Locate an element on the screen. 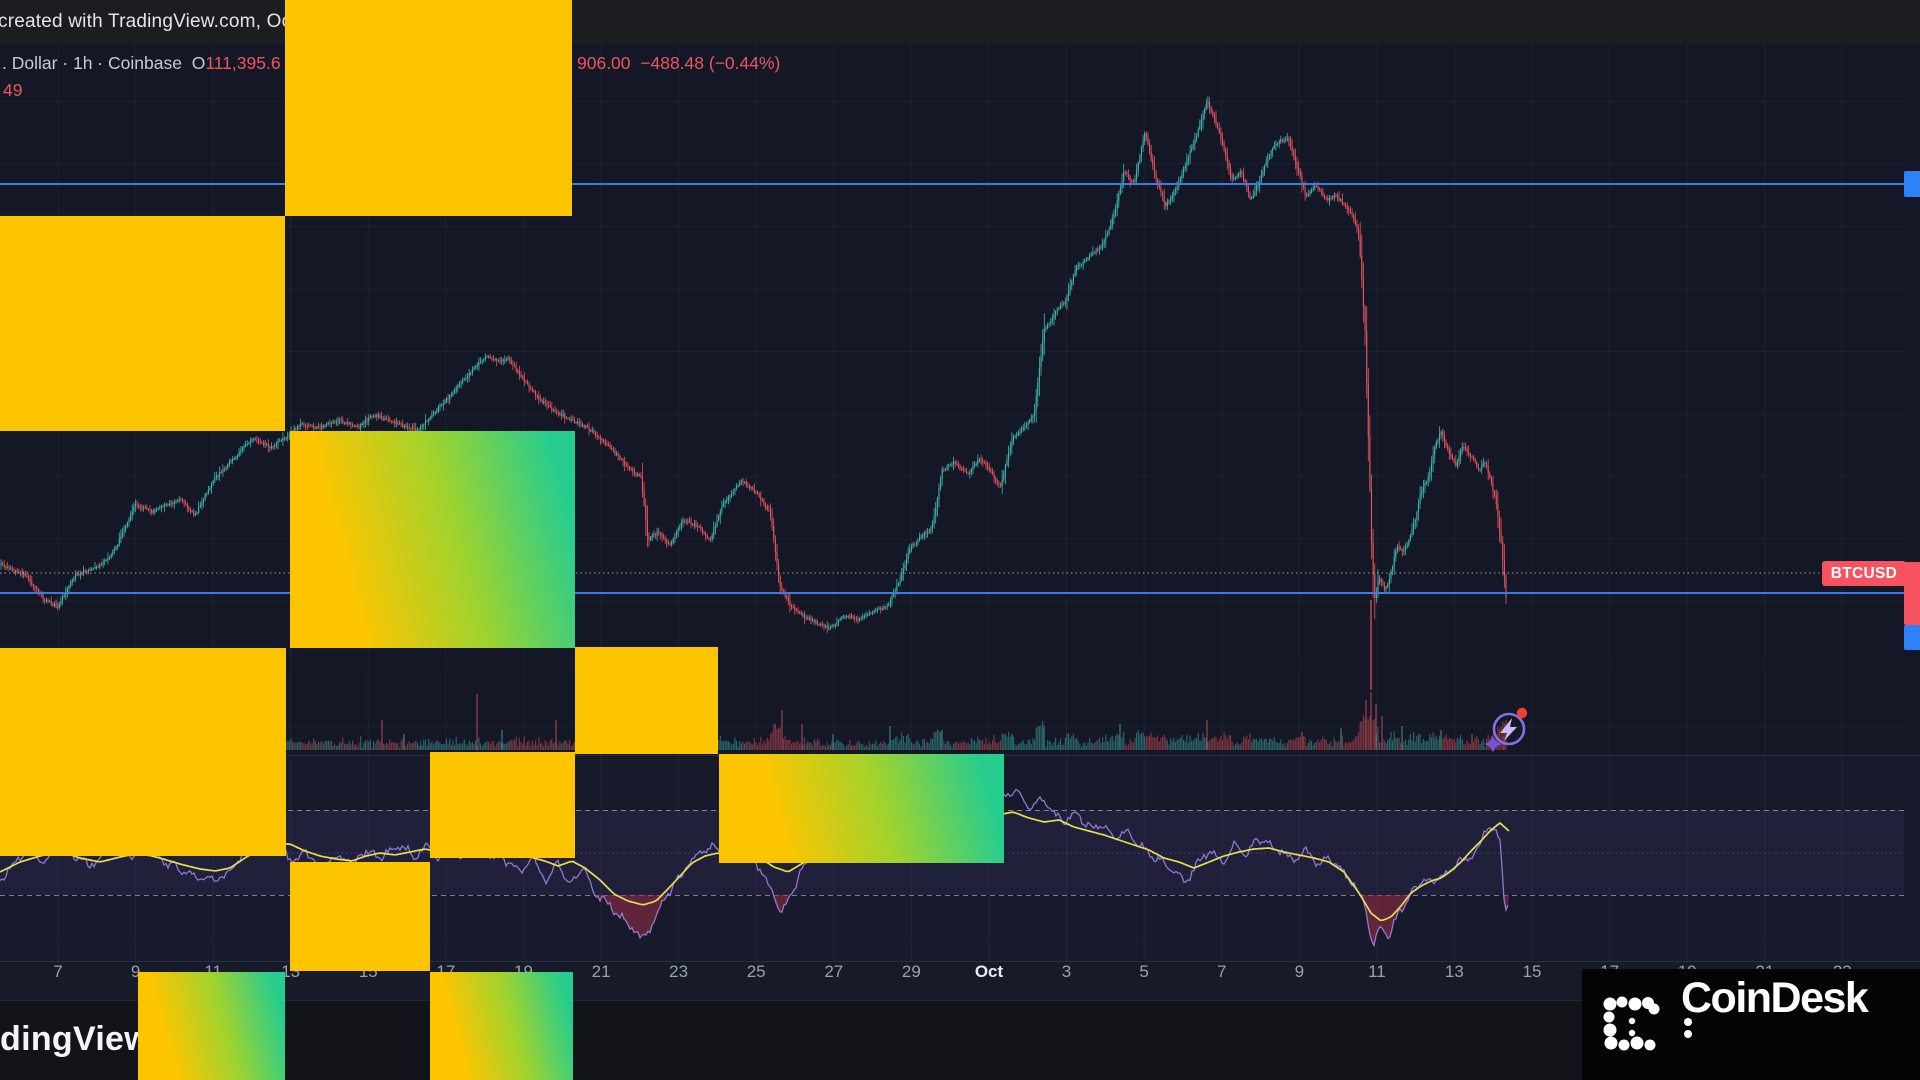 The image size is (1920, 1080). change-value: −488.48 (−0.44%) is located at coordinates (710, 63).